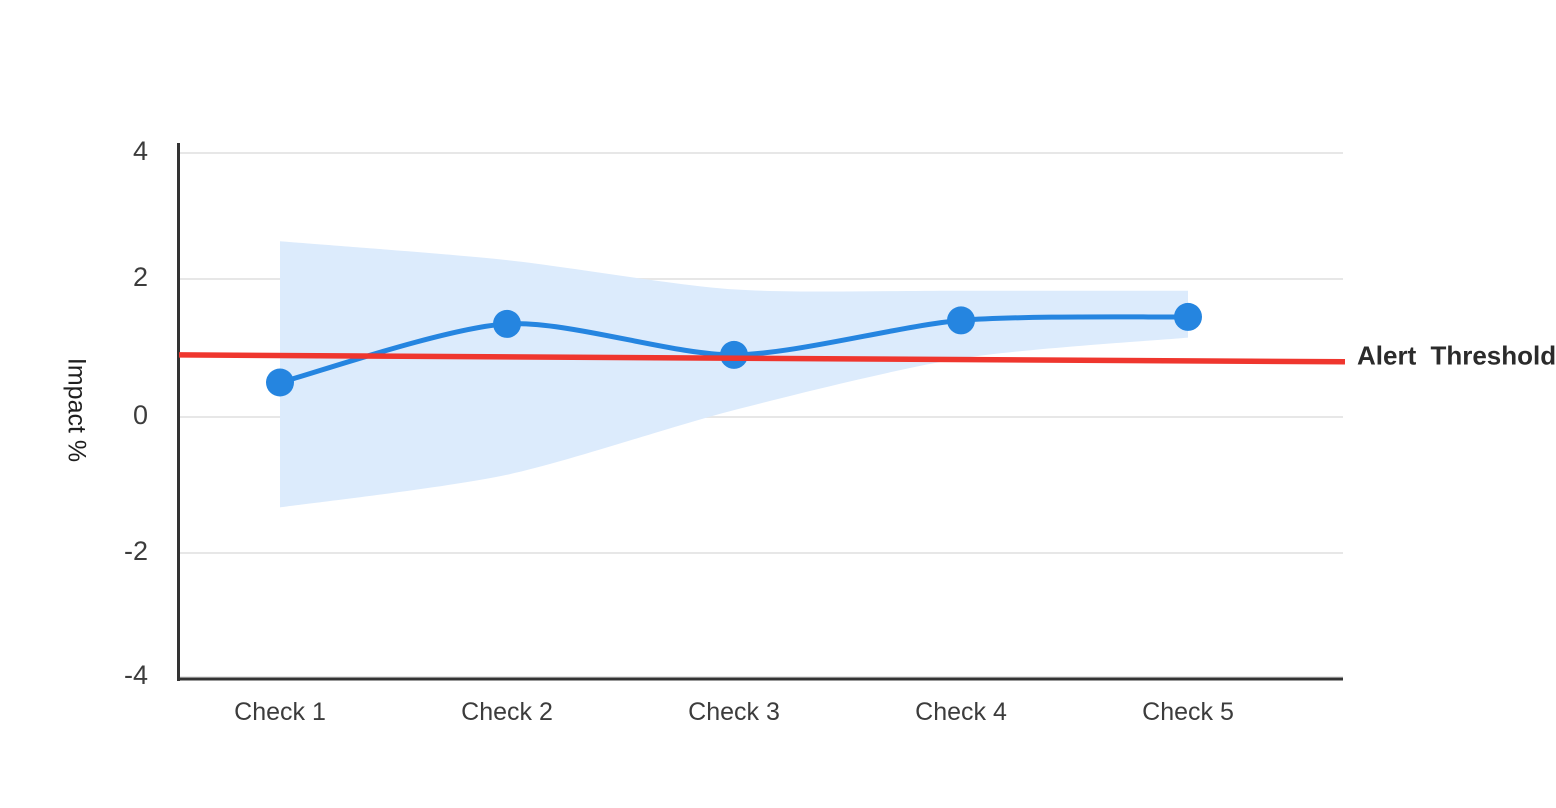 The image size is (1556, 808). Describe the element at coordinates (135, 551) in the screenshot. I see `y-tick-label: -2` at that location.